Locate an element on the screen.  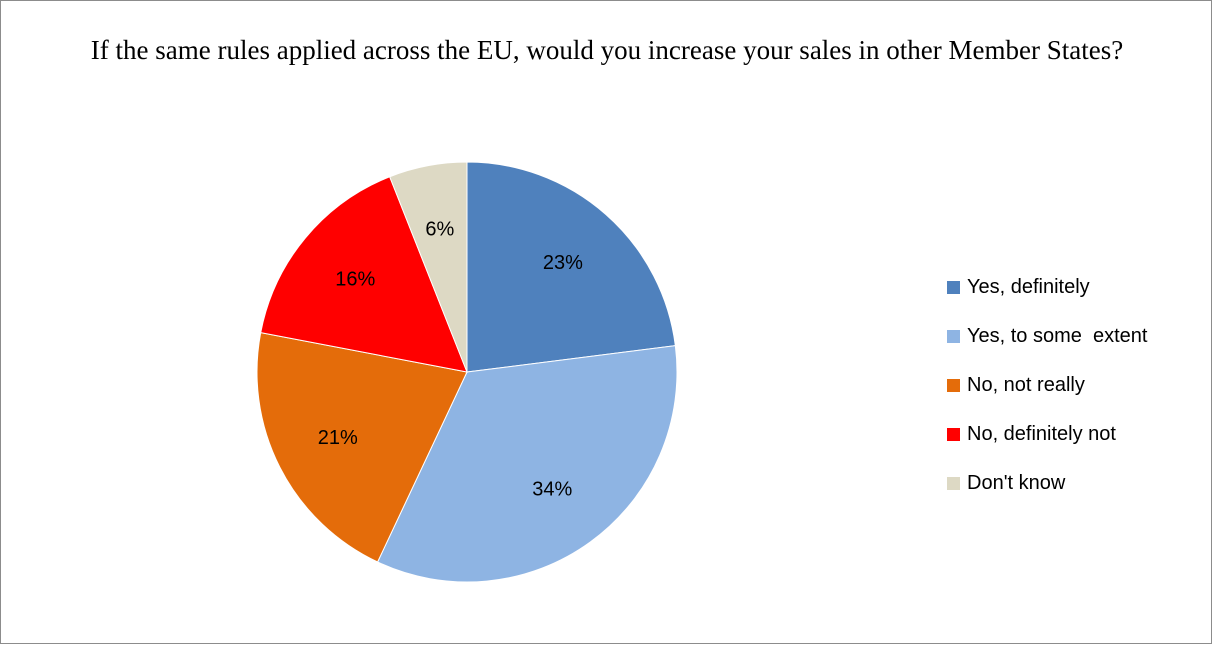
pie-slice-don-t-know is located at coordinates (428, 267).